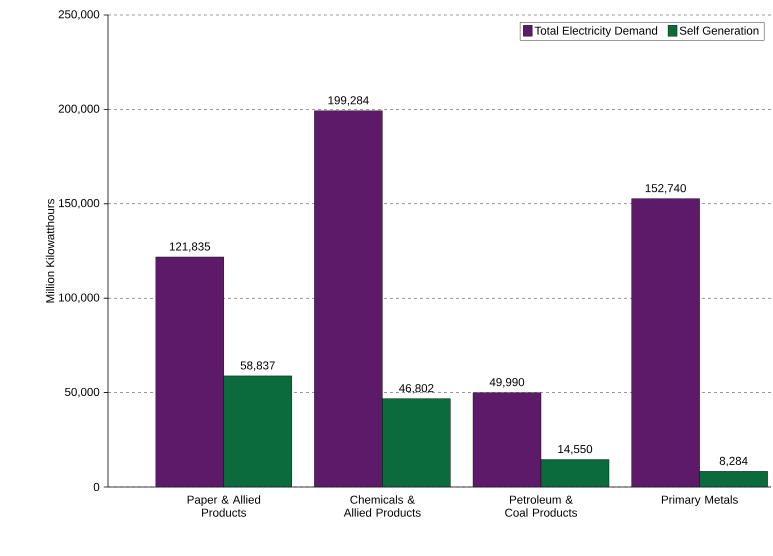 The width and height of the screenshot is (773, 556). What do you see at coordinates (79, 15) in the screenshot?
I see `y-tick-label: 250,000` at bounding box center [79, 15].